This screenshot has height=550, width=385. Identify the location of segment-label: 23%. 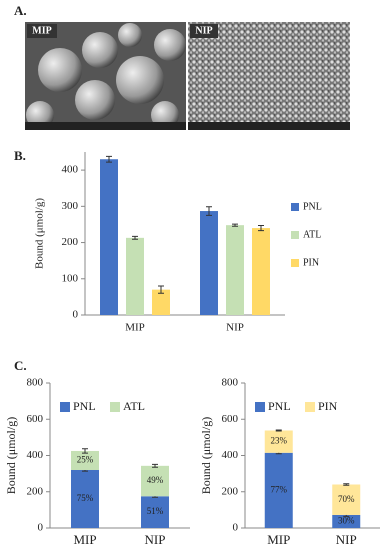
(279, 441).